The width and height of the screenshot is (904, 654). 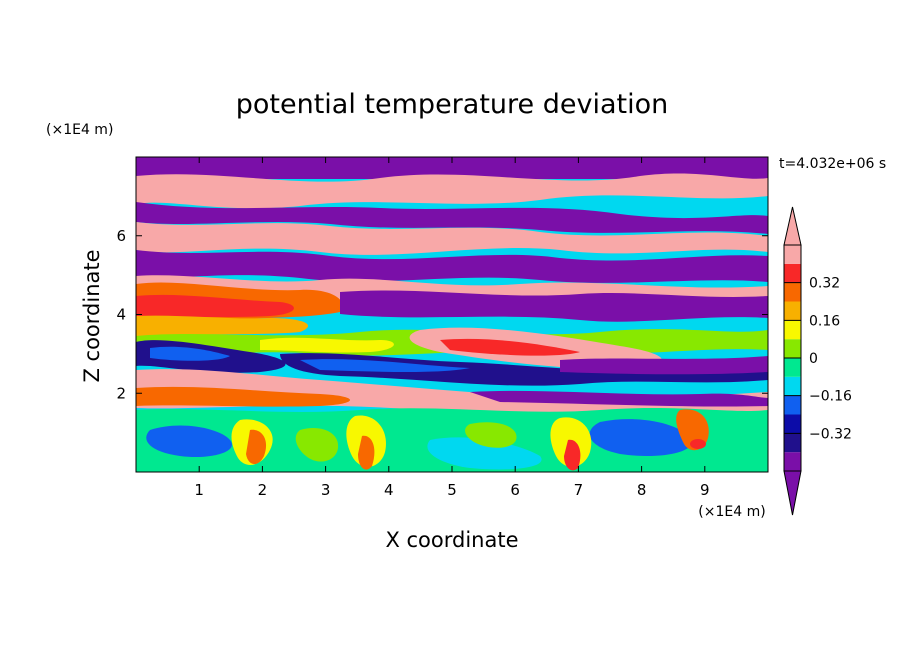 What do you see at coordinates (385, 365) in the screenshot?
I see `blue-band-mid` at bounding box center [385, 365].